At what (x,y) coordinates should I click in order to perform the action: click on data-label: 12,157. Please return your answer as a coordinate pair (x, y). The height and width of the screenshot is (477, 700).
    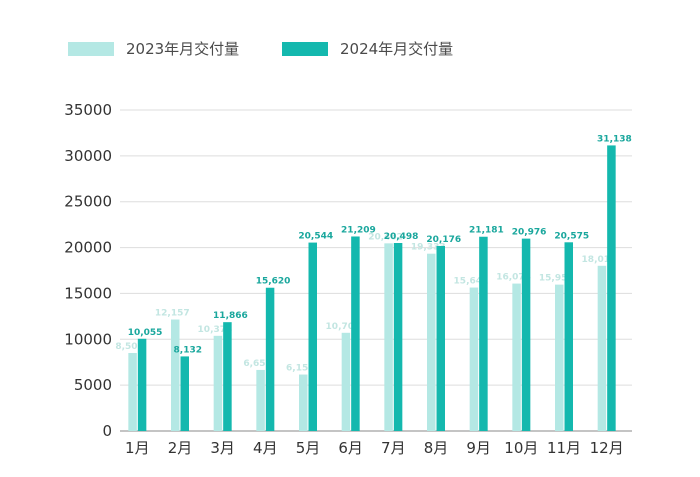
    Looking at the image, I should click on (172, 314).